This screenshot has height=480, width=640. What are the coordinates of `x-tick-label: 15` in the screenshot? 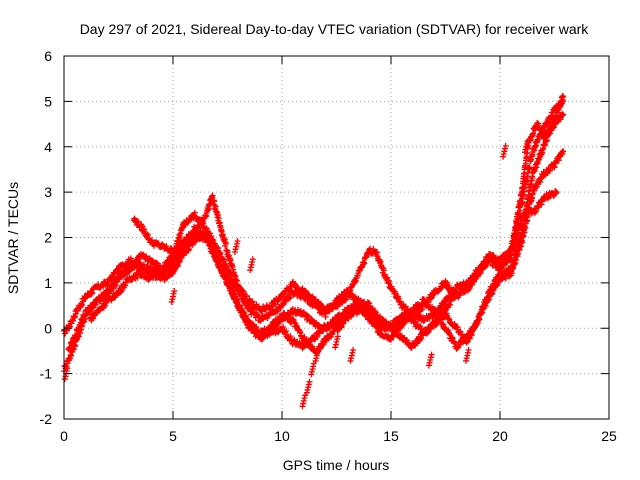 It's located at (391, 436).